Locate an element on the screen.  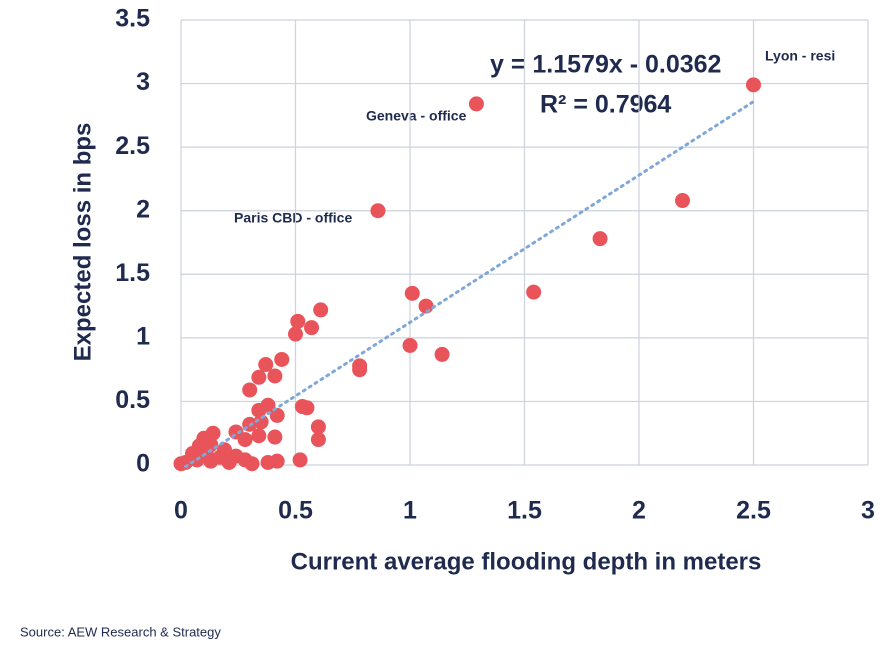
y-tick-label: 2.5 is located at coordinates (132, 146).